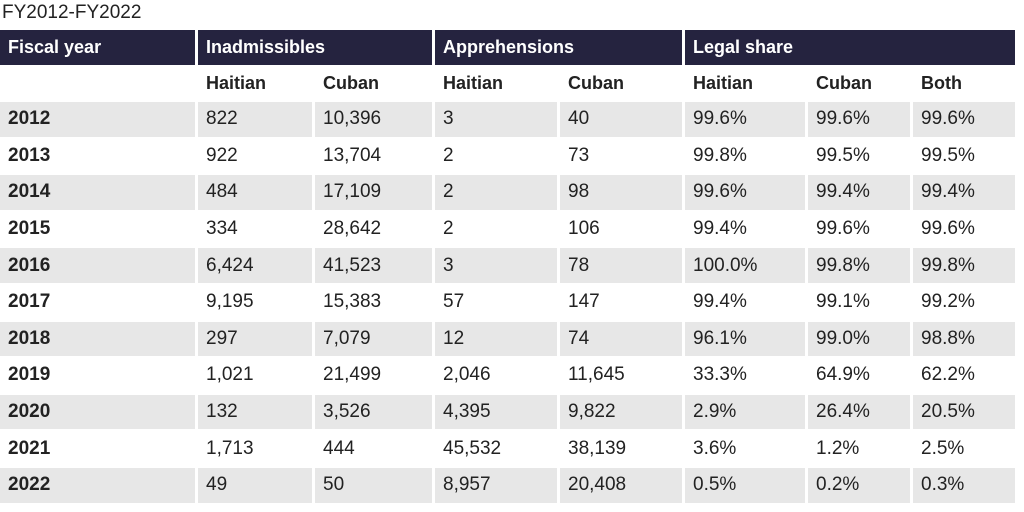 The height and width of the screenshot is (512, 1024). Describe the element at coordinates (745, 265) in the screenshot. I see `table-cell: 100.0%` at that location.